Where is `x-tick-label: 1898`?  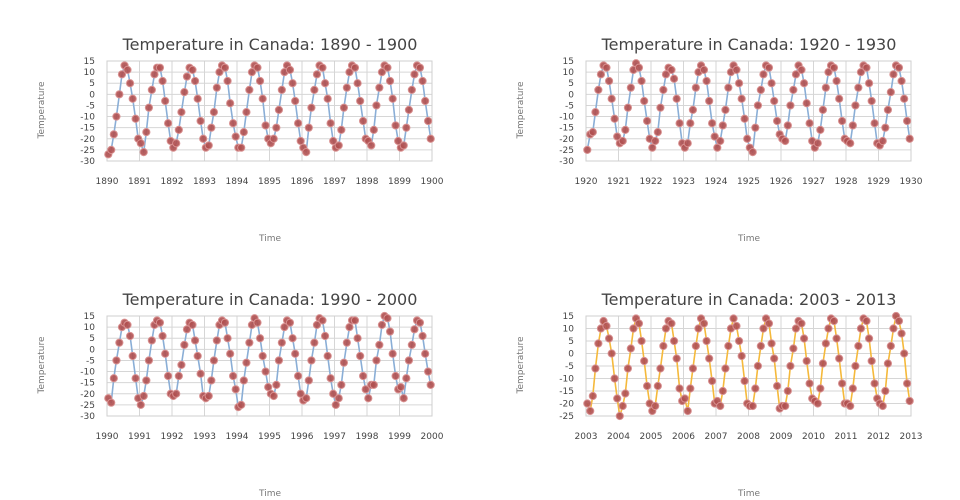 x-tick-label: 1898 is located at coordinates (367, 182).